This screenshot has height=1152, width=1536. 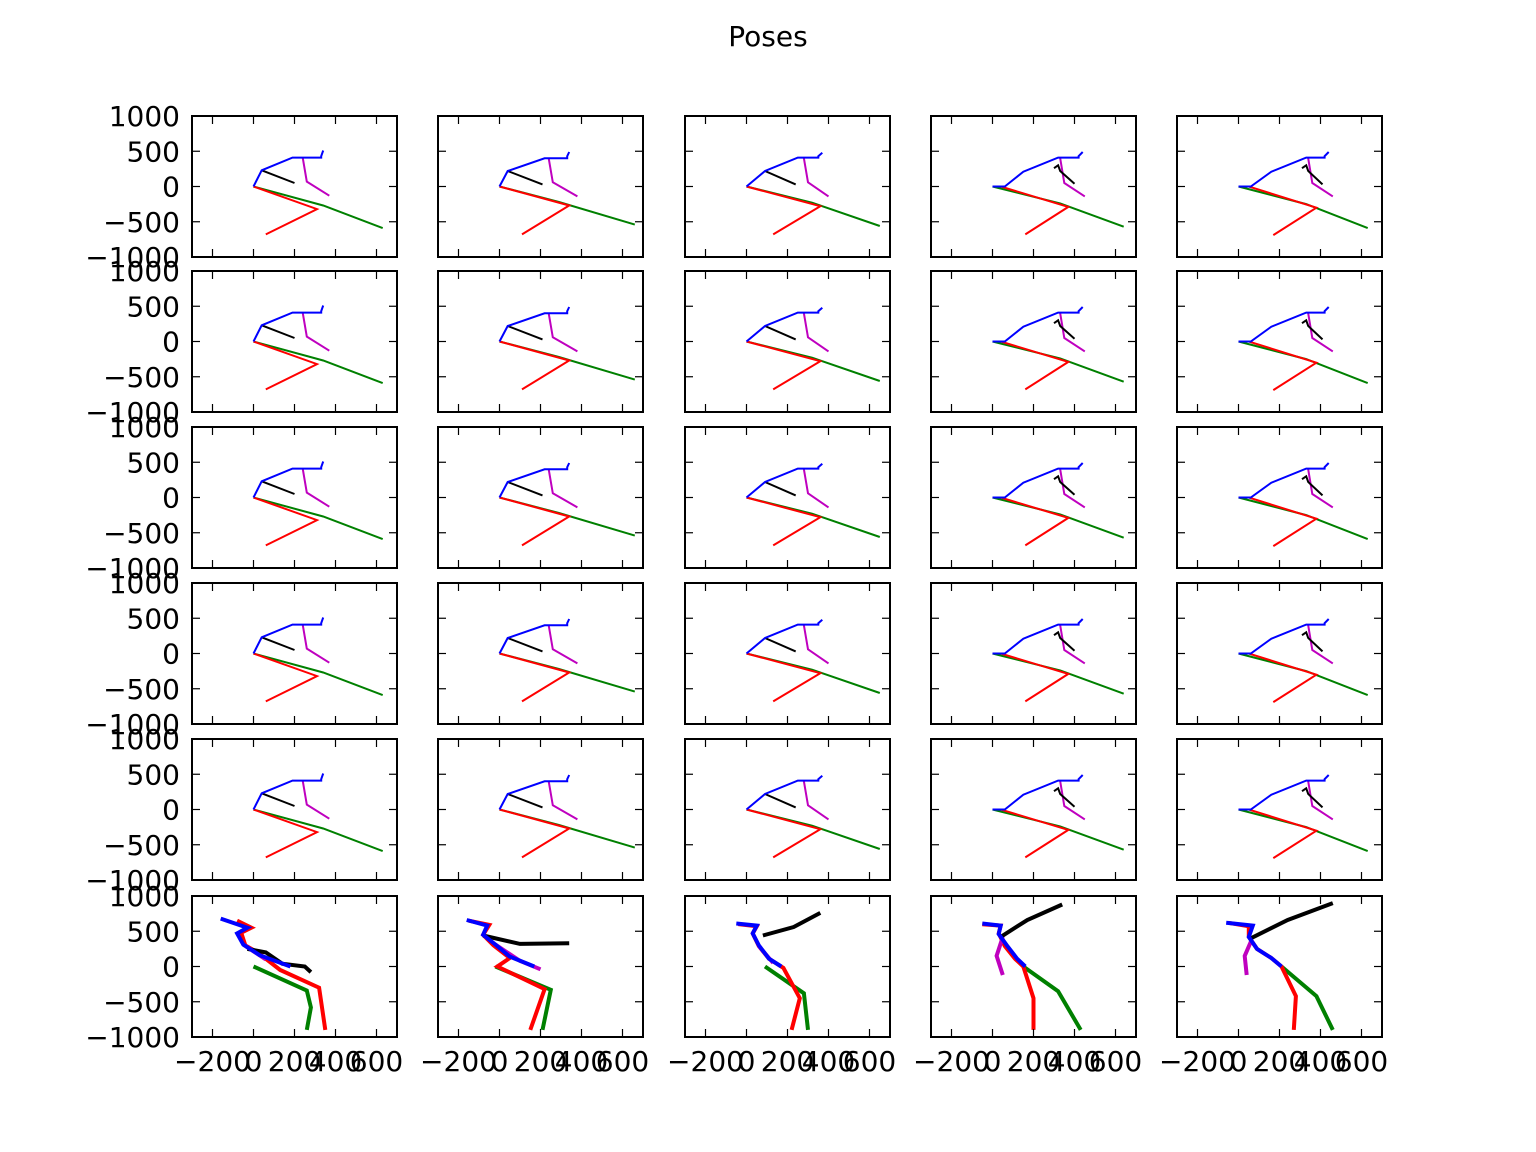 I want to click on x-tick-label: 600, so click(x=1115, y=1061).